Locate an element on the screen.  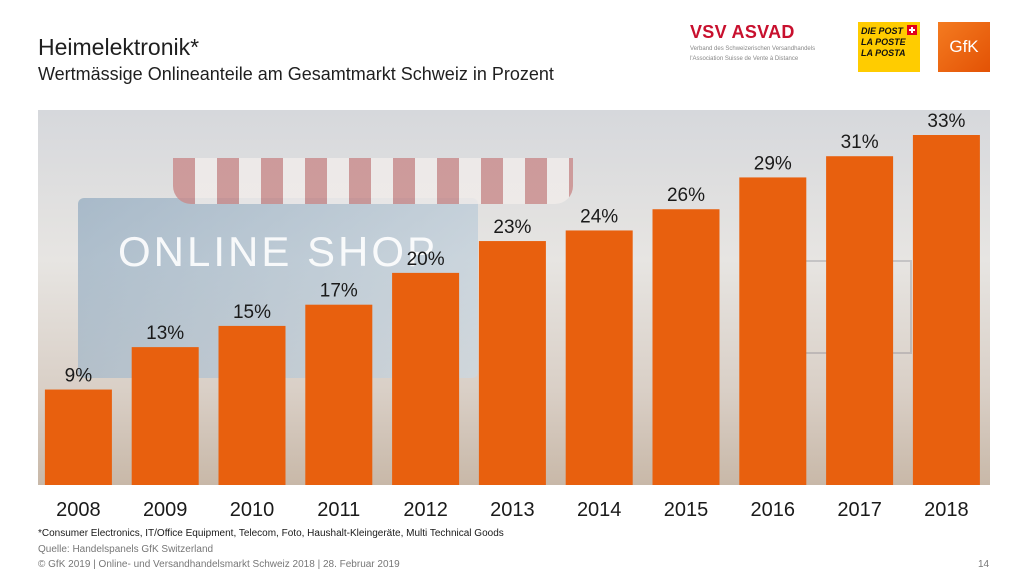
bar-2017 is located at coordinates (860, 320).